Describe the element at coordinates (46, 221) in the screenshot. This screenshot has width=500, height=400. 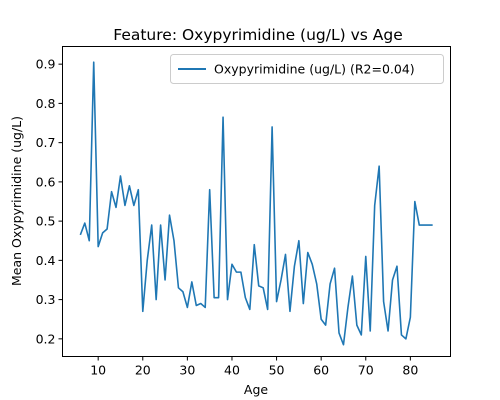
I see `y-tick-label: 0.5` at that location.